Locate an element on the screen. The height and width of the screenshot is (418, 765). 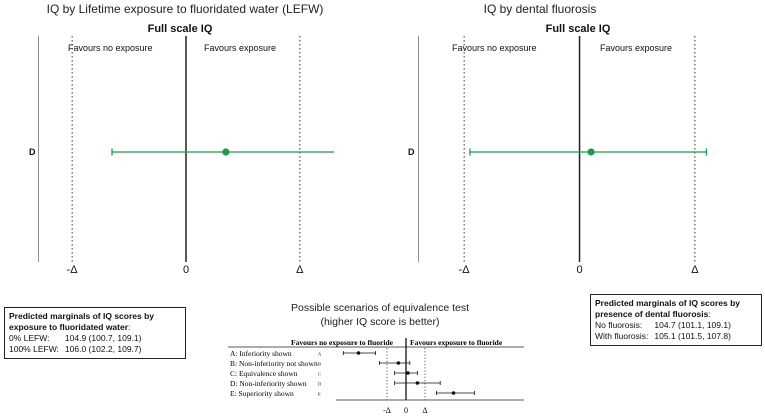
panel-1-tick-delta: Δ is located at coordinates (300, 270).